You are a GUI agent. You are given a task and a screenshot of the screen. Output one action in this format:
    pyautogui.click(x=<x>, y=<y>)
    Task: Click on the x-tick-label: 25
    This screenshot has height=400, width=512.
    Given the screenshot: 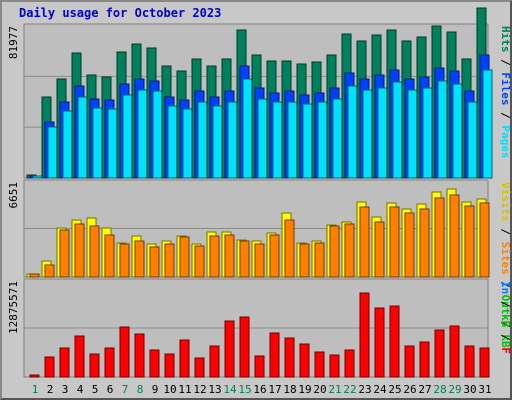 What is the action you would take?
    pyautogui.click(x=394, y=389)
    